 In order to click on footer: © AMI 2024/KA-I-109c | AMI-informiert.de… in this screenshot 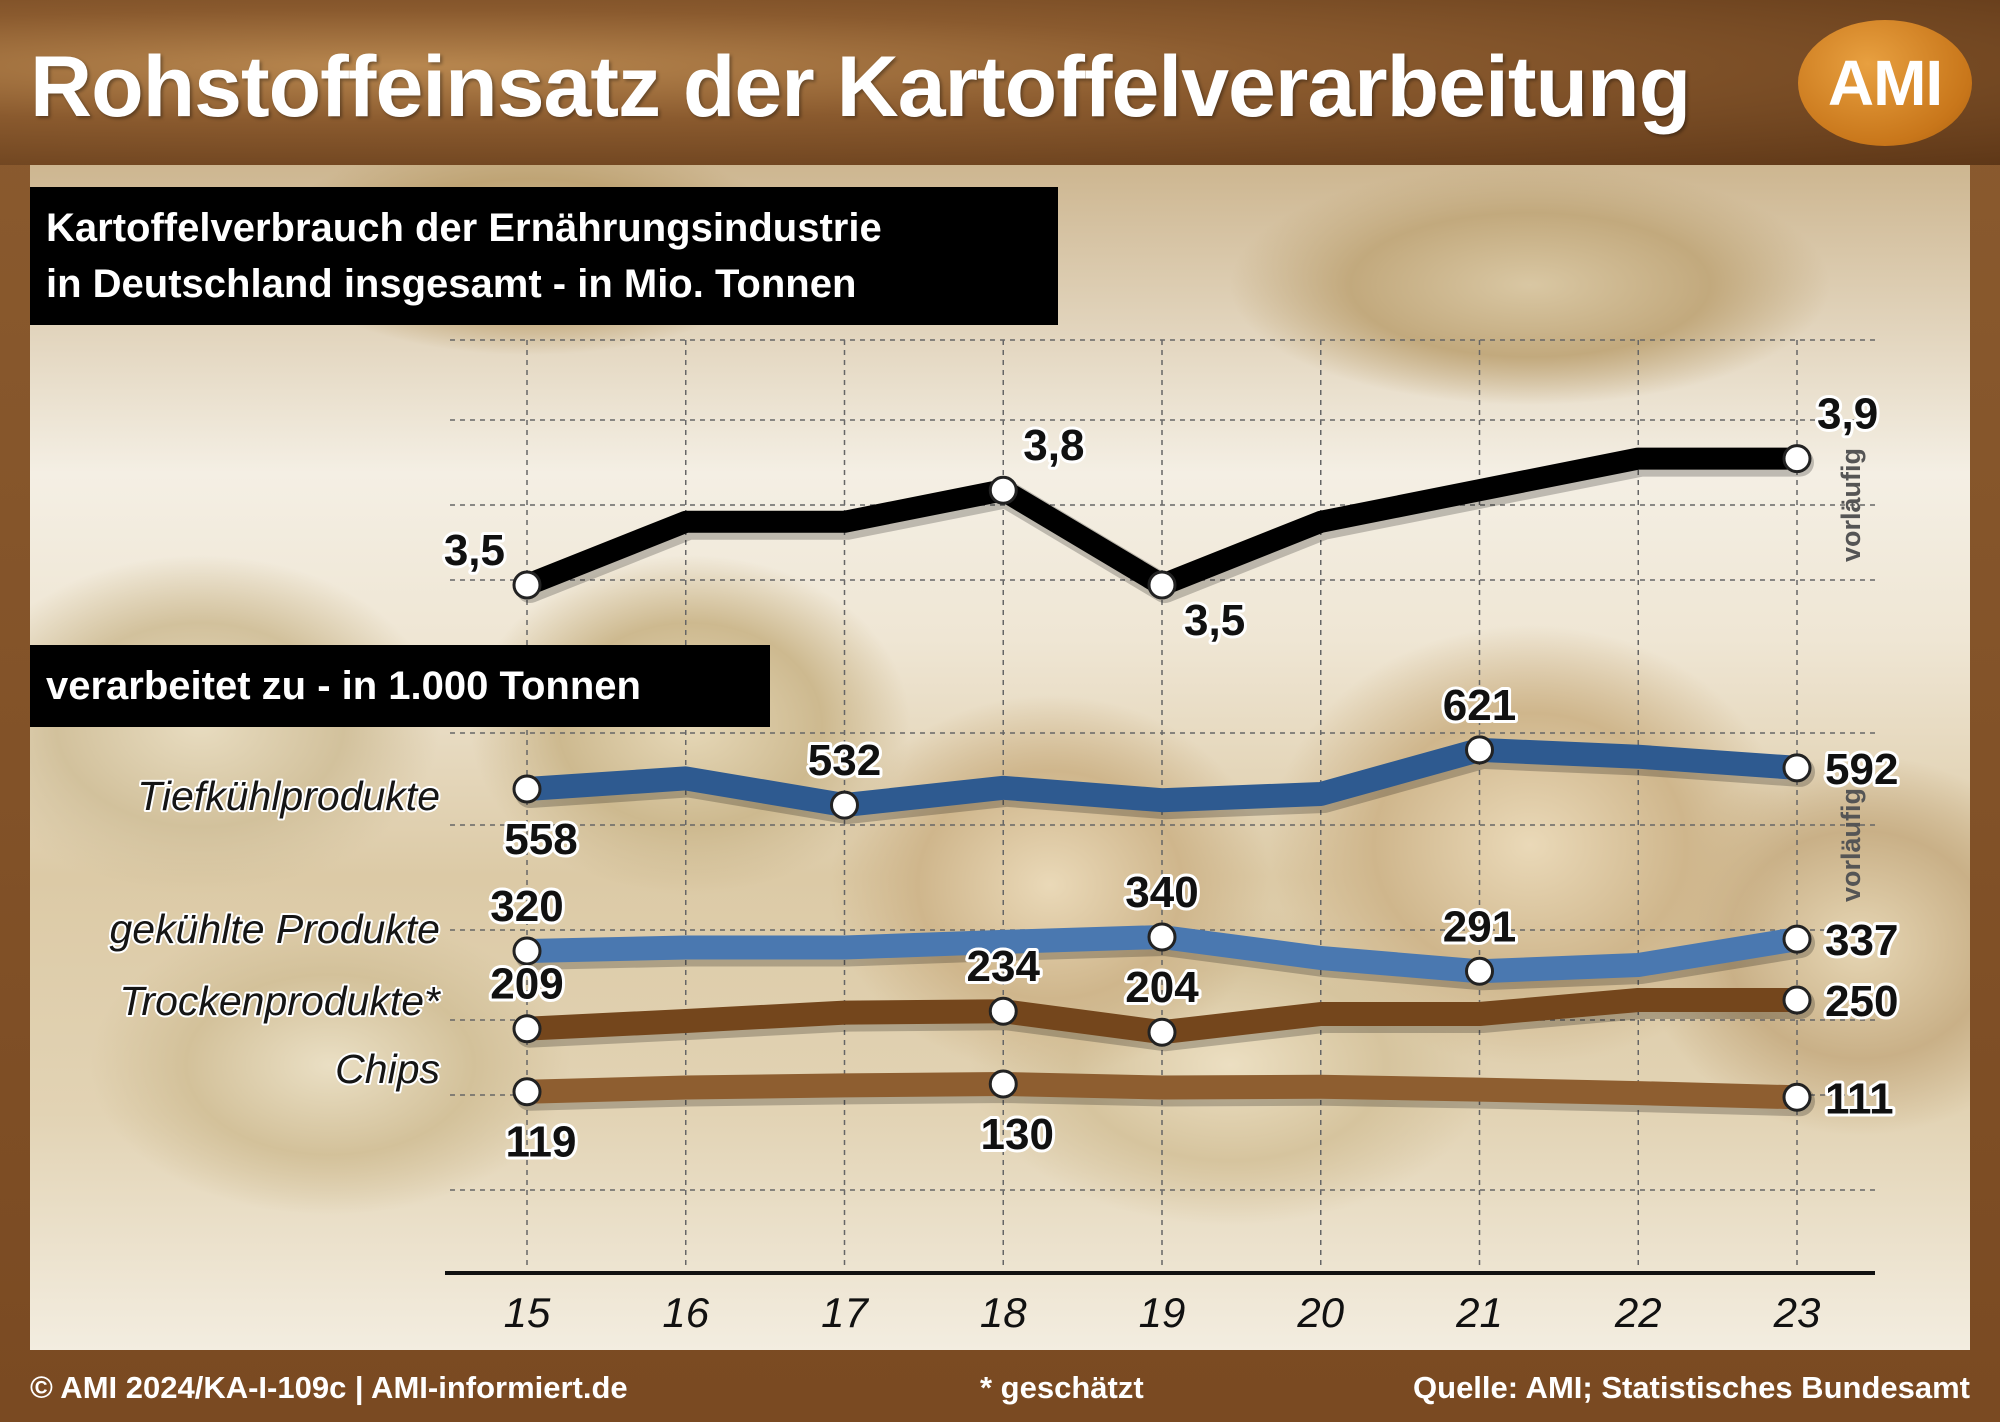, I will do `click(1000, 1386)`.